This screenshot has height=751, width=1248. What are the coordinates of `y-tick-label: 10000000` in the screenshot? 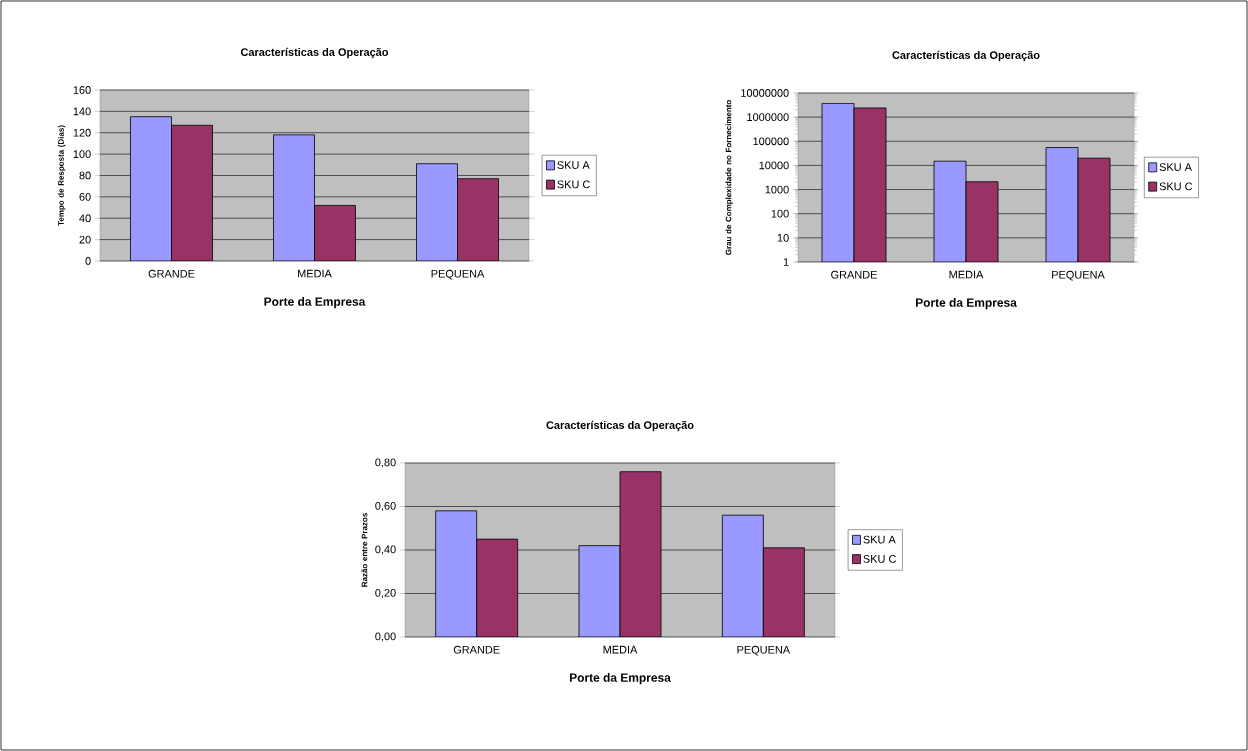 It's located at (765, 93).